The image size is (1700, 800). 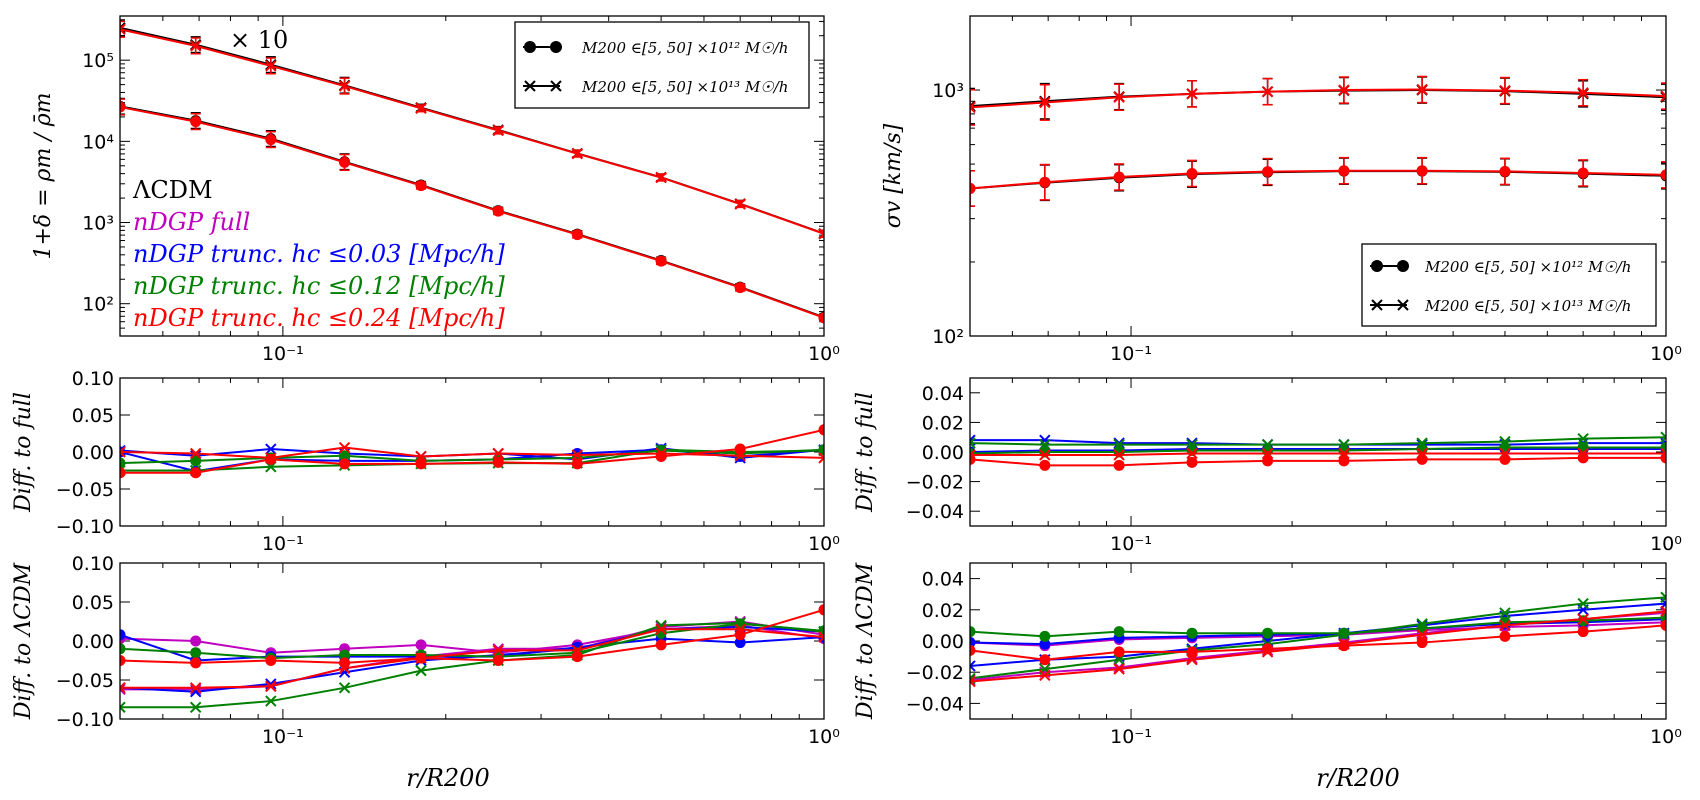 I want to click on density-ylabel: 1+δ = ρm / ρ̄m, so click(x=43, y=175).